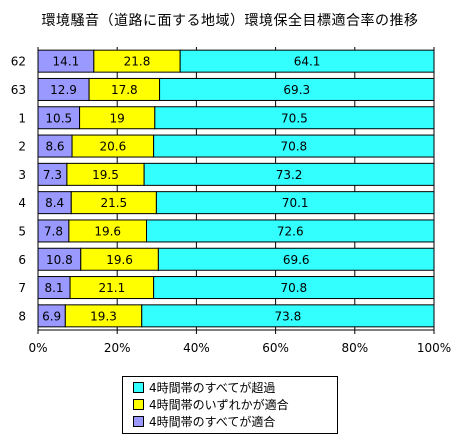 This screenshot has width=460, height=448. What do you see at coordinates (53, 288) in the screenshot?
I see `data-label: 8.1` at bounding box center [53, 288].